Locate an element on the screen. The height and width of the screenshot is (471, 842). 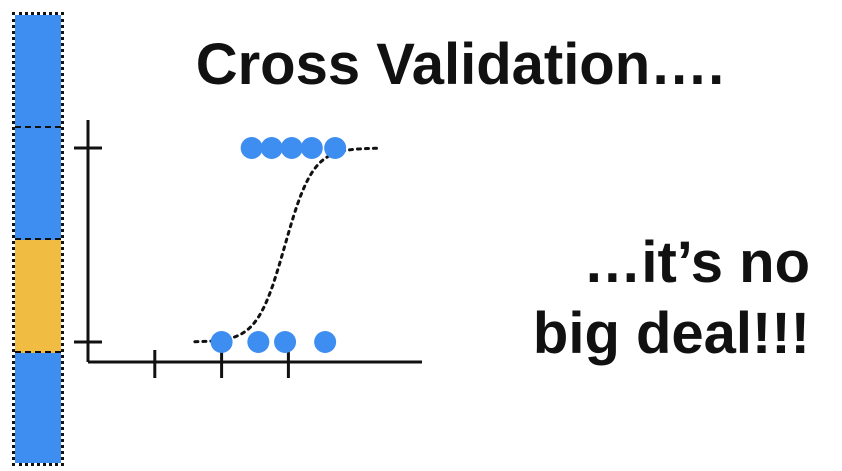
subtitle-line-1: …it’s no is located at coordinates (696, 262).